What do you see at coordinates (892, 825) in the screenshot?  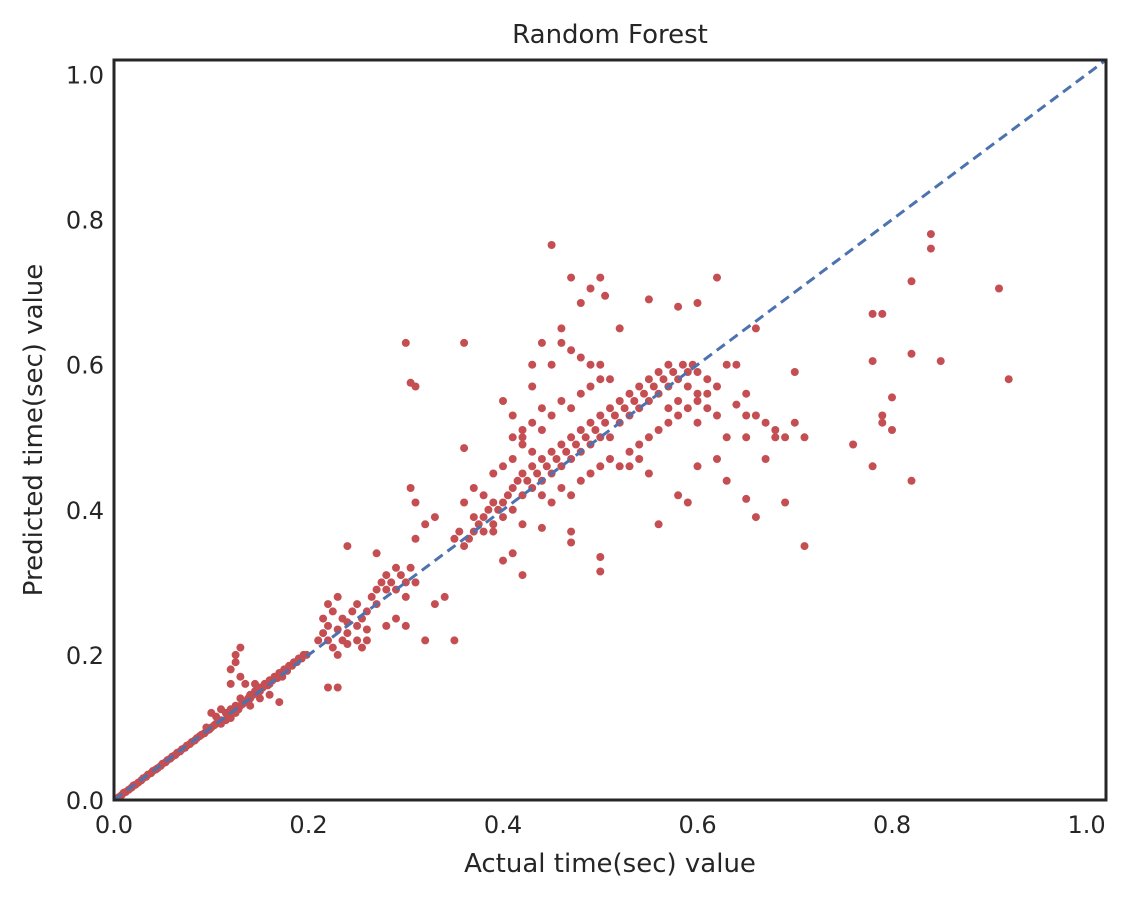 I see `x-tick-label: 0.8` at bounding box center [892, 825].